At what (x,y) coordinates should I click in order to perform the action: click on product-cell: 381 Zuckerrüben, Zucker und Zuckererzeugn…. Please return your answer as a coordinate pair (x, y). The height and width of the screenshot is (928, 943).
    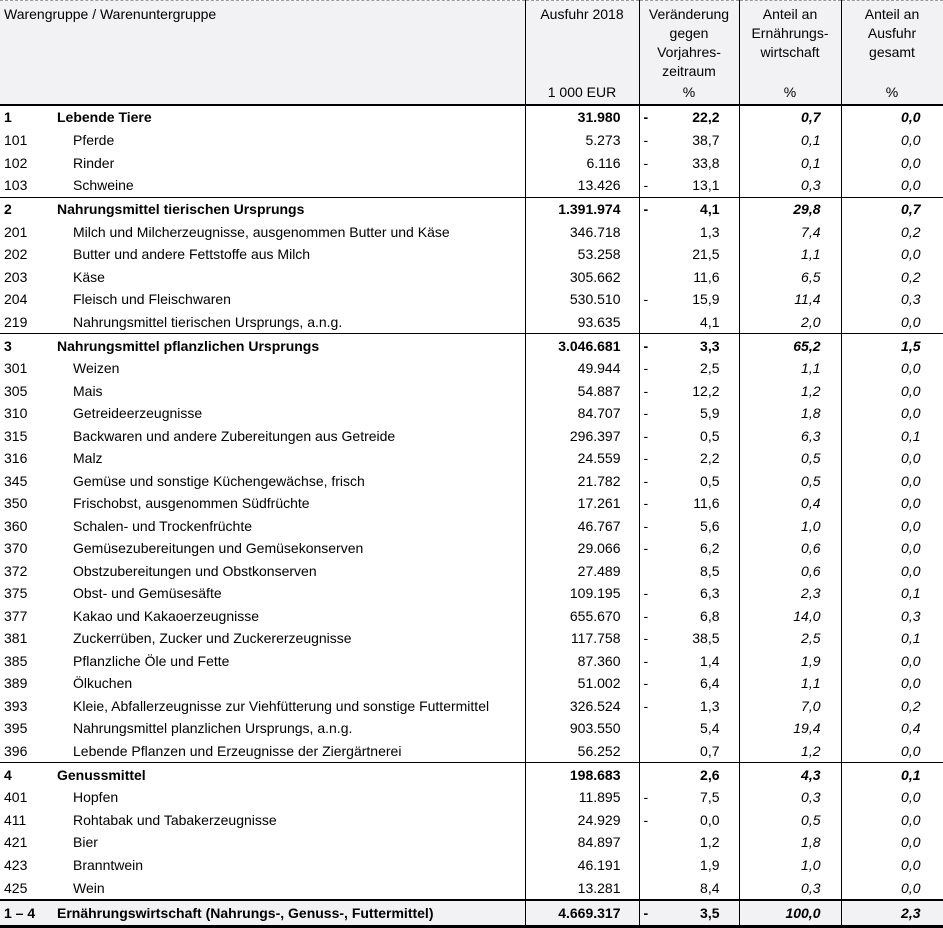
    Looking at the image, I should click on (262, 638).